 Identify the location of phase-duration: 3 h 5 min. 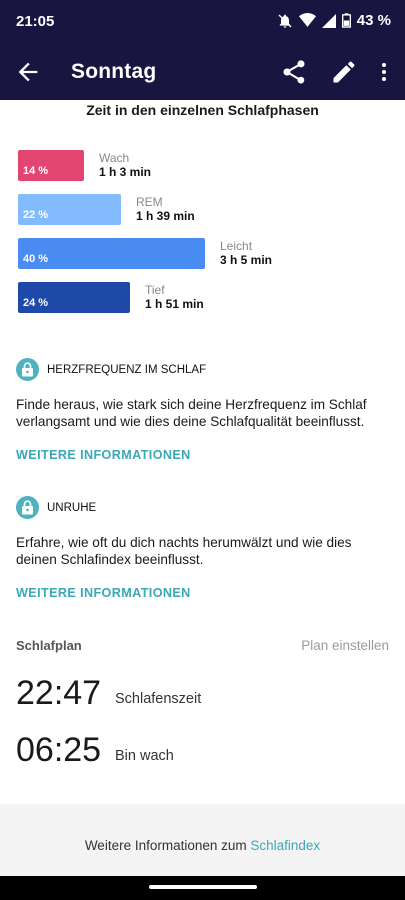
(246, 260).